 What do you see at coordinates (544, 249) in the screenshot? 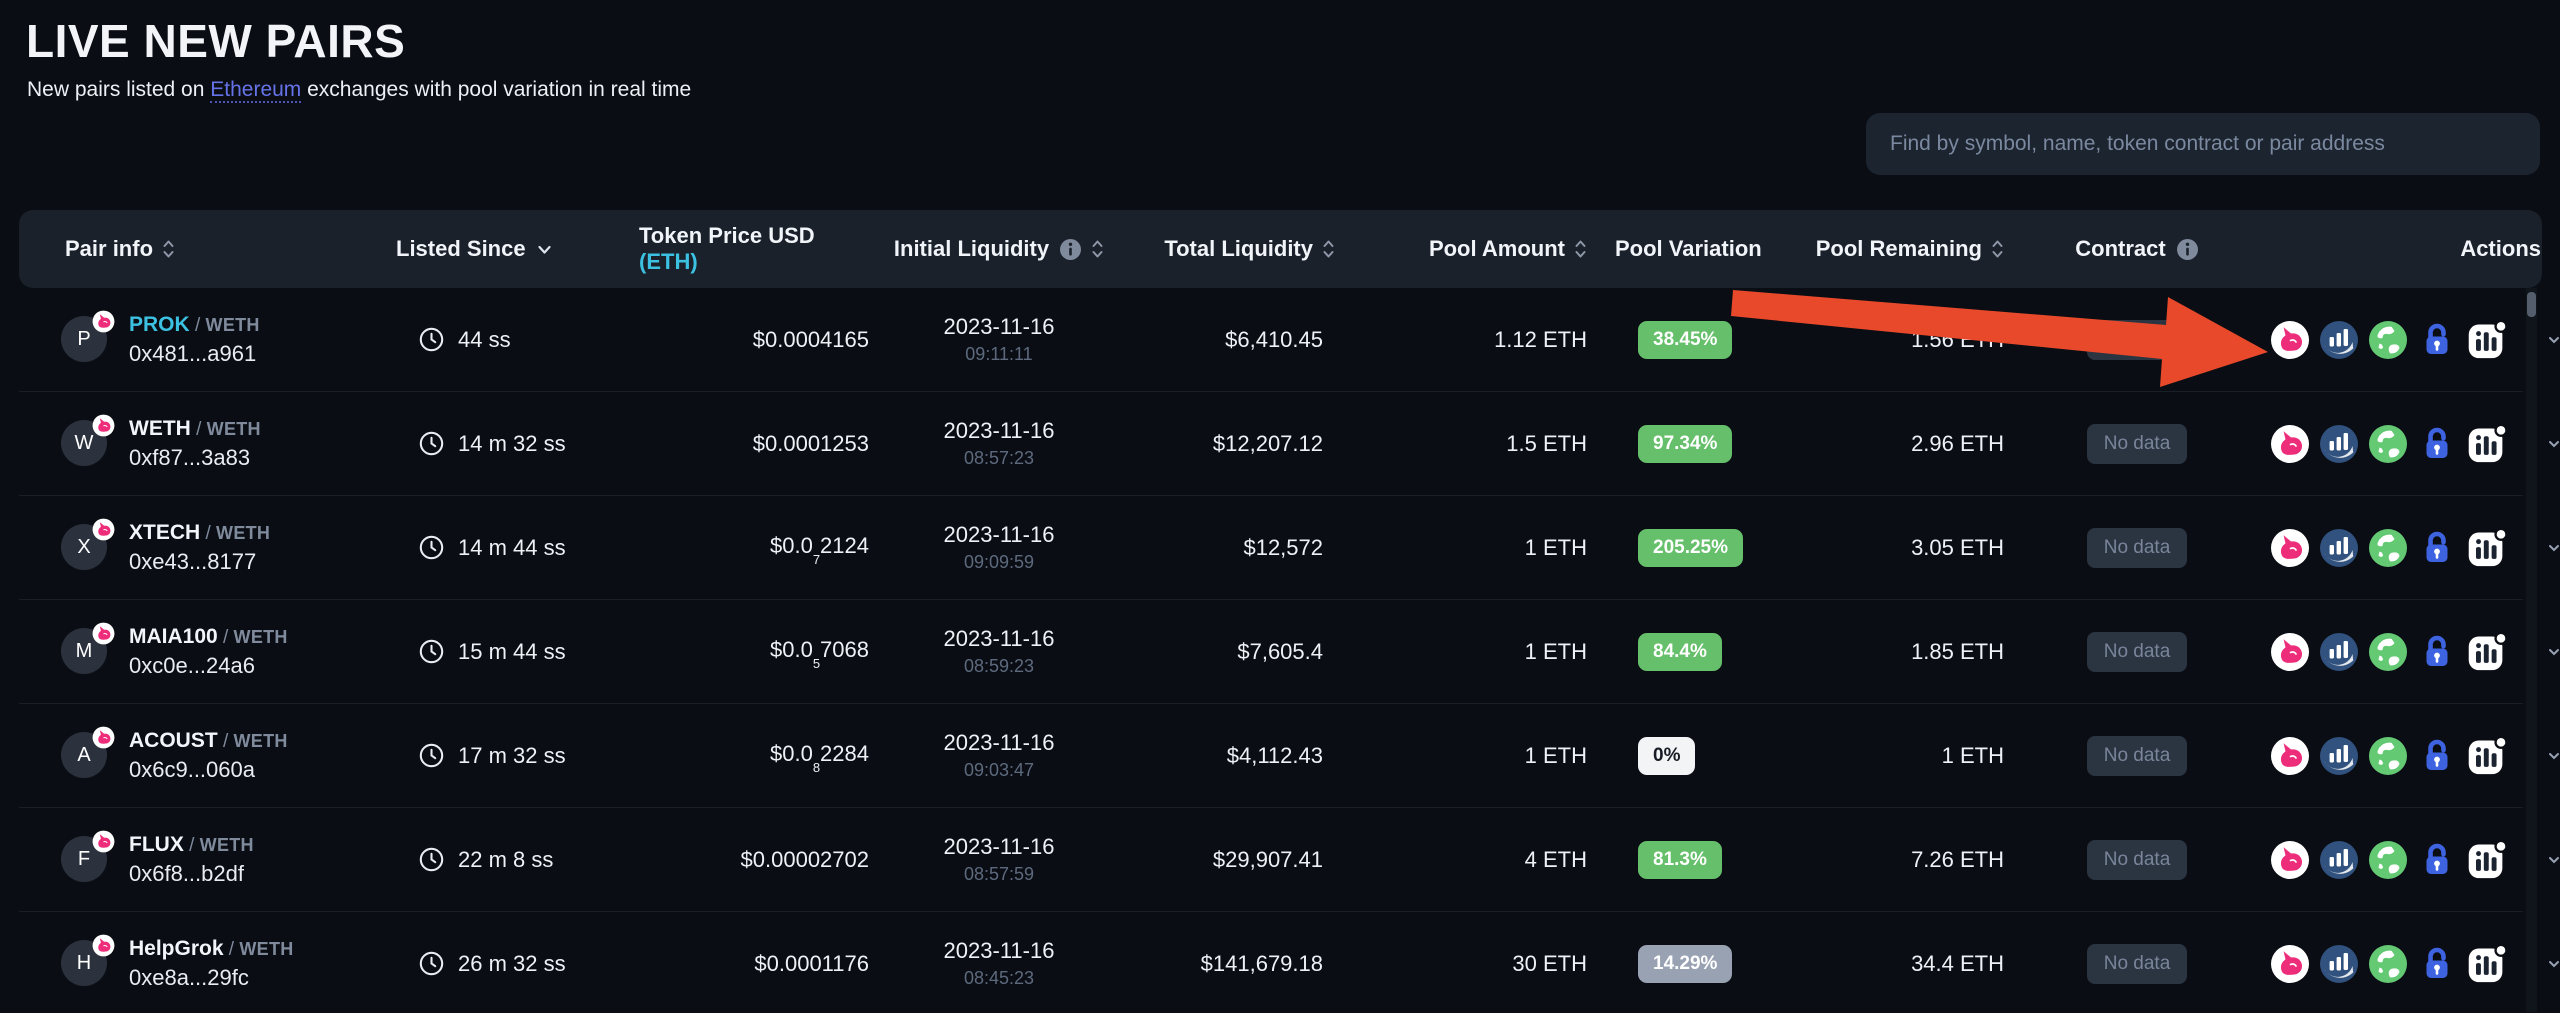
I see `chevron-down-icon` at bounding box center [544, 249].